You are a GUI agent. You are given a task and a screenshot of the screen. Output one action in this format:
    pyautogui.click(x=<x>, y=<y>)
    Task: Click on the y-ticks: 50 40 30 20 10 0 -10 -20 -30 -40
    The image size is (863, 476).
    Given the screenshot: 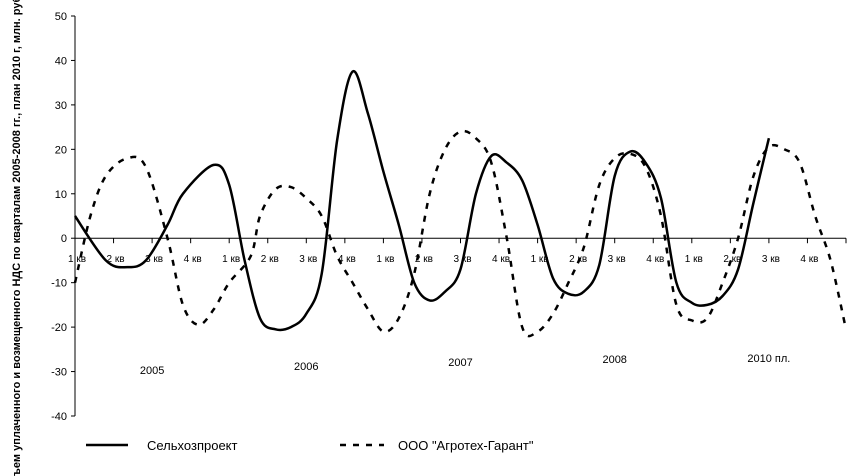 What is the action you would take?
    pyautogui.click(x=63, y=217)
    